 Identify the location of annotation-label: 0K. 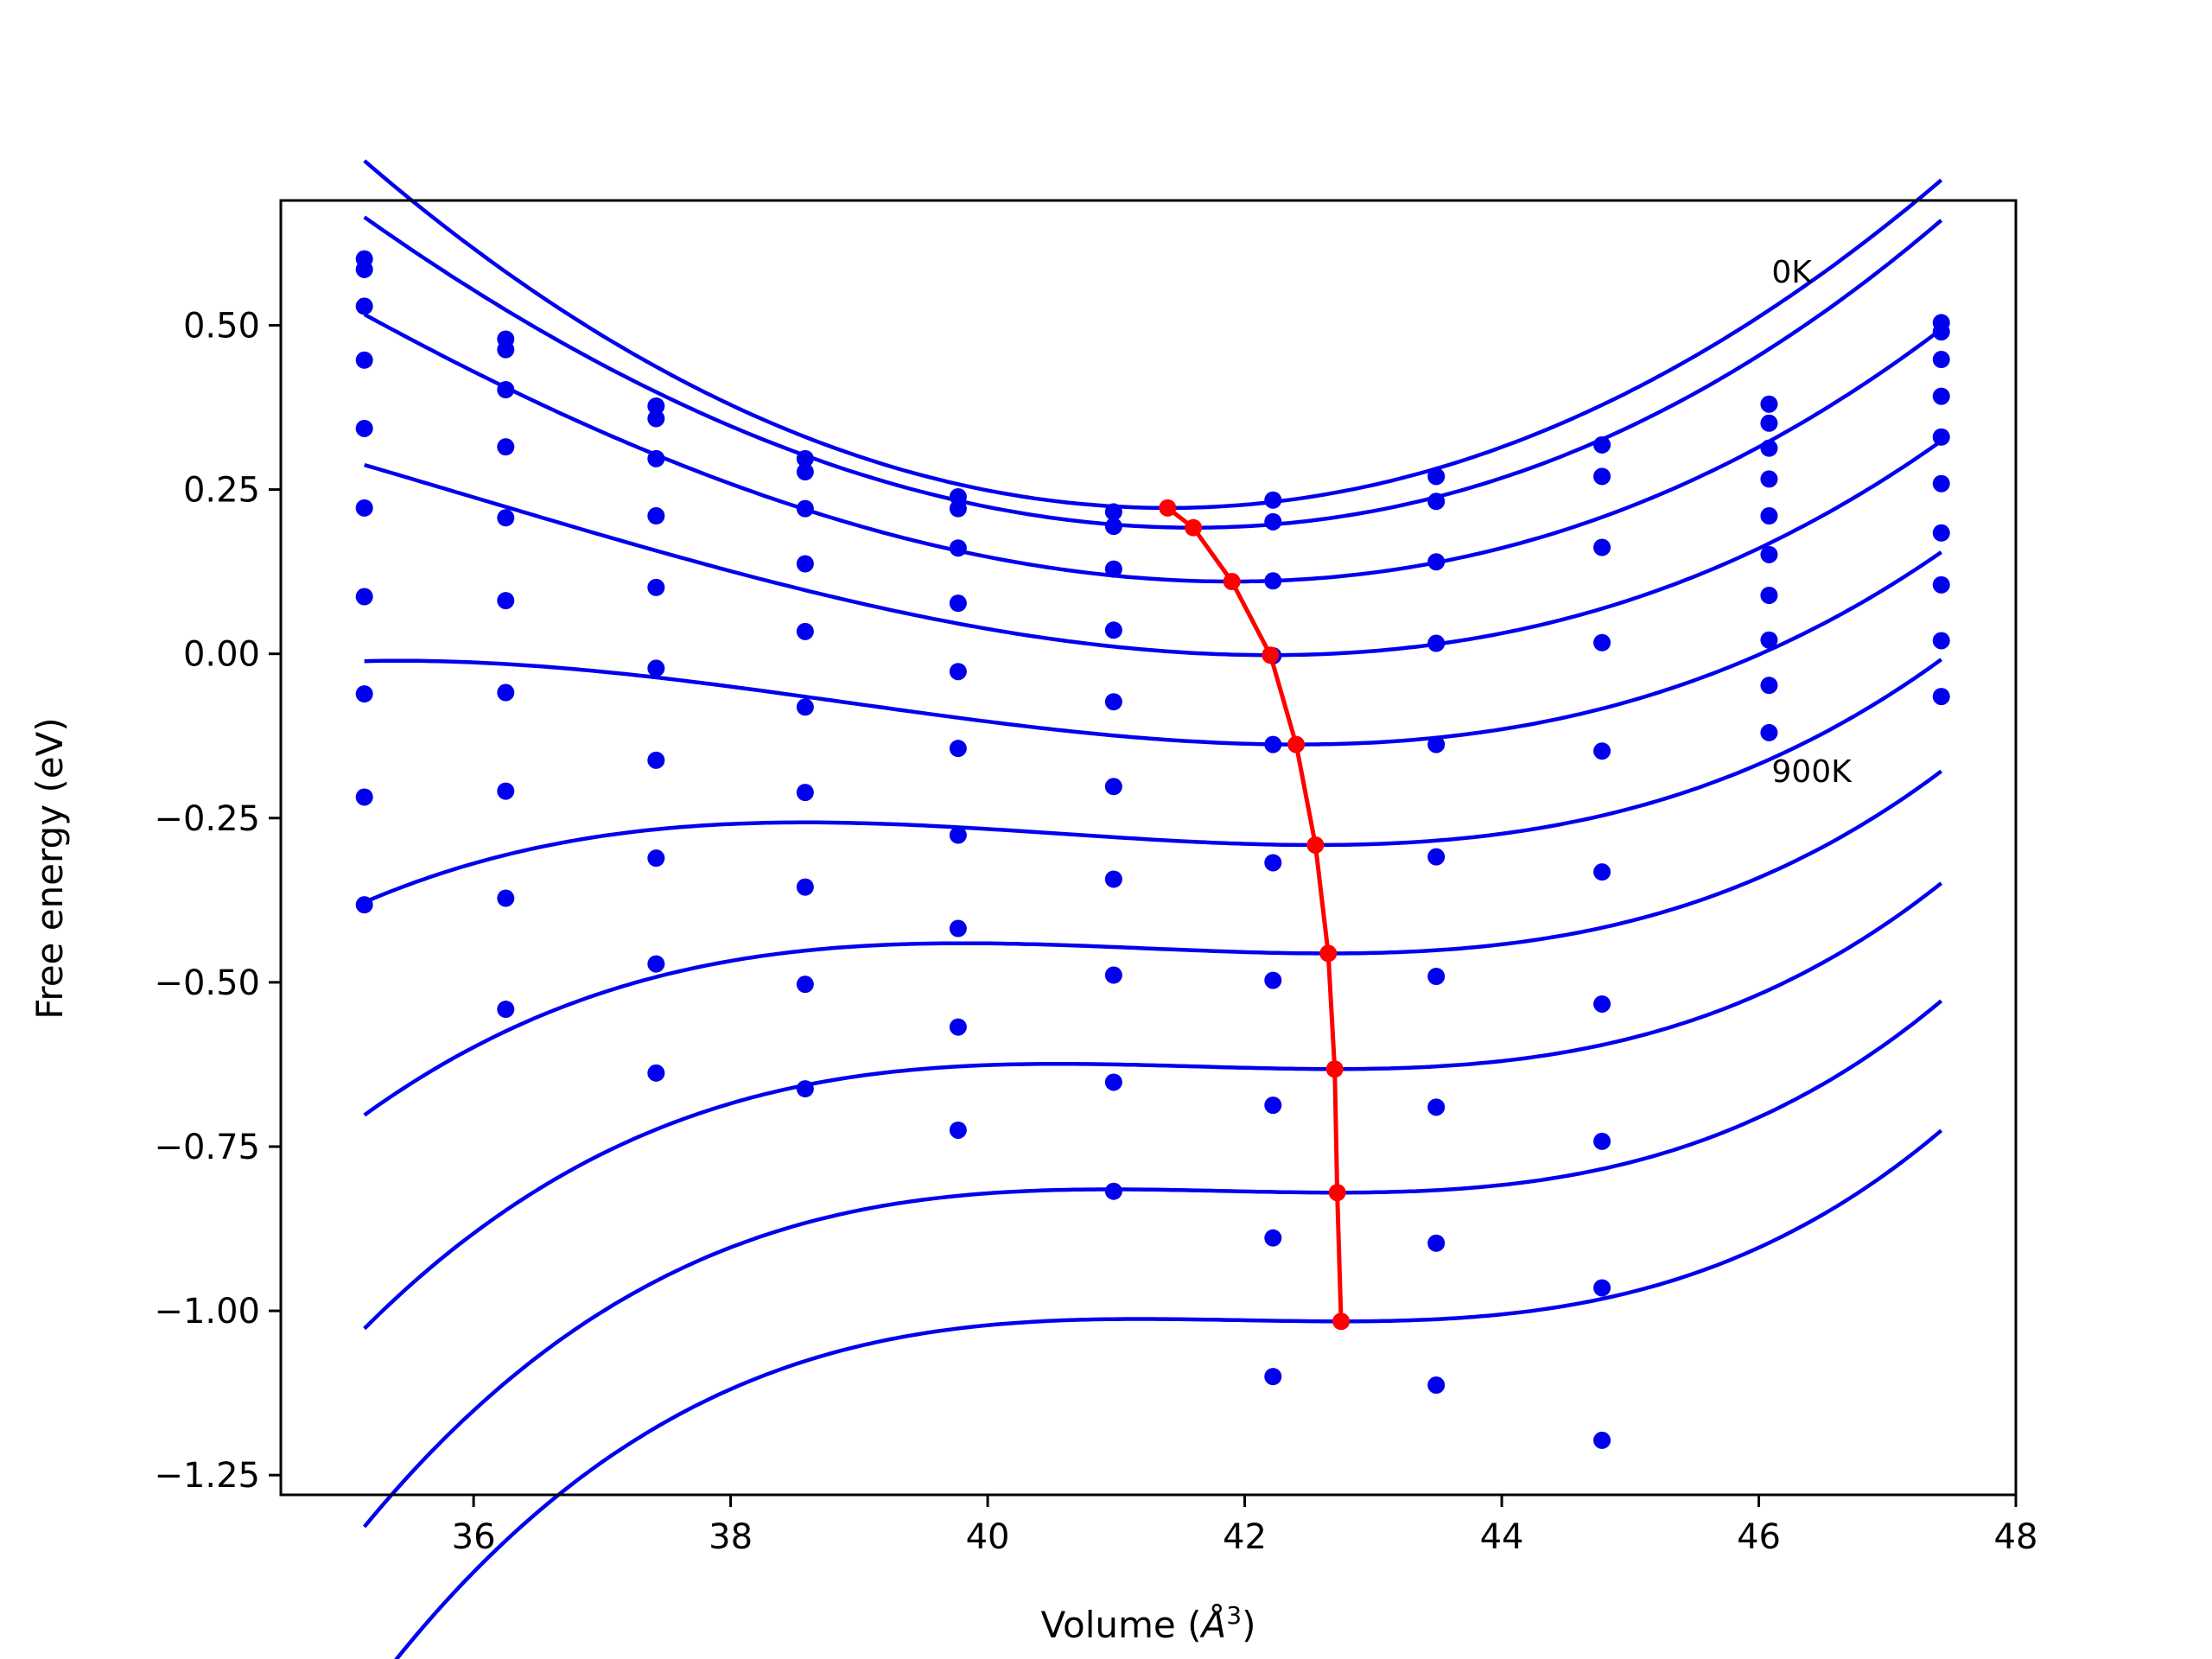
(1792, 272).